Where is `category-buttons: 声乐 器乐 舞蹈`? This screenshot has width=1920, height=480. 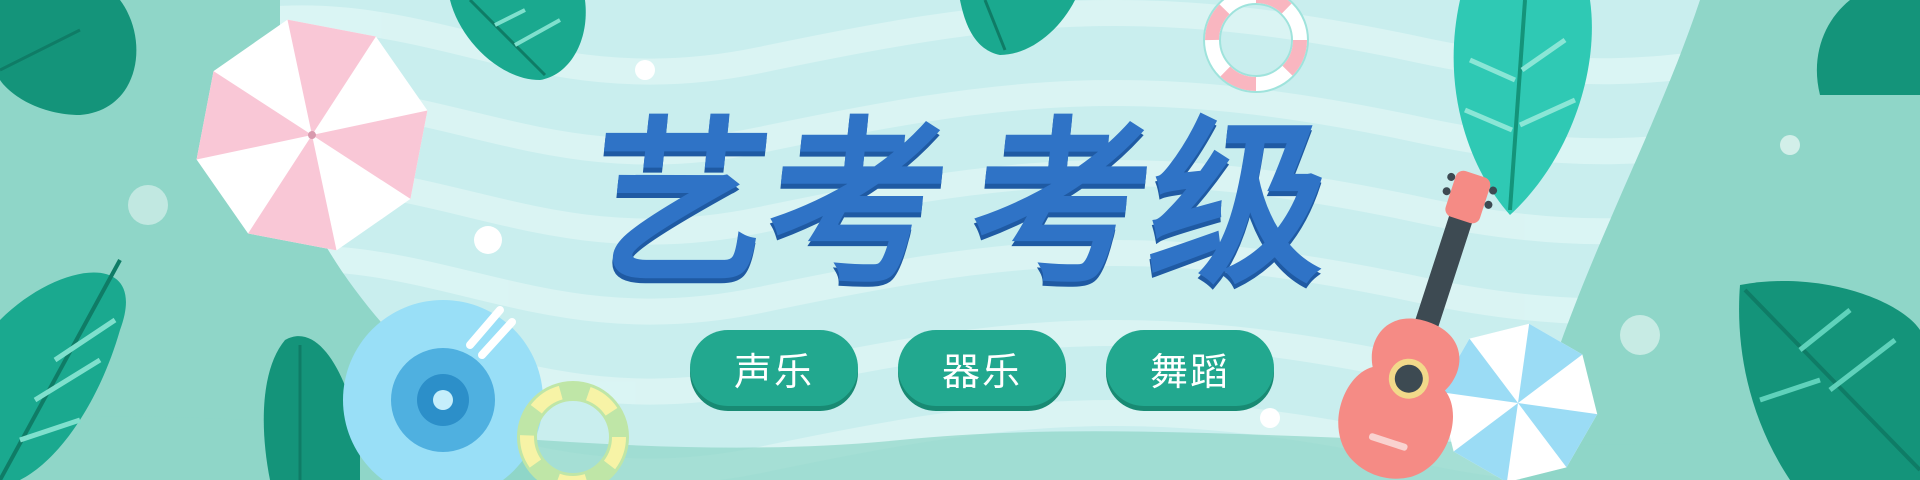 category-buttons: 声乐 器乐 舞蹈 is located at coordinates (990, 368).